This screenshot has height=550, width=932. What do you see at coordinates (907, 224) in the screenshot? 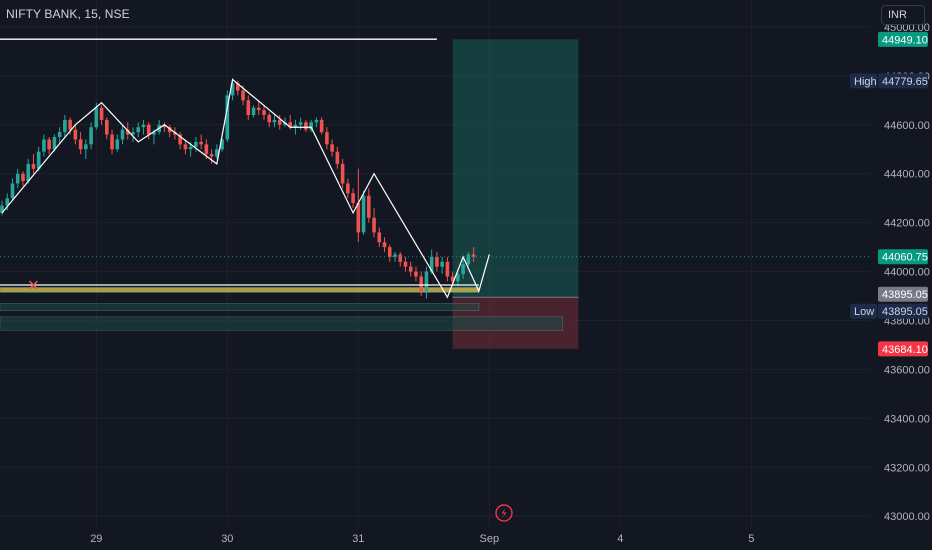
I see `y-tick-label: 44200.00` at bounding box center [907, 224].